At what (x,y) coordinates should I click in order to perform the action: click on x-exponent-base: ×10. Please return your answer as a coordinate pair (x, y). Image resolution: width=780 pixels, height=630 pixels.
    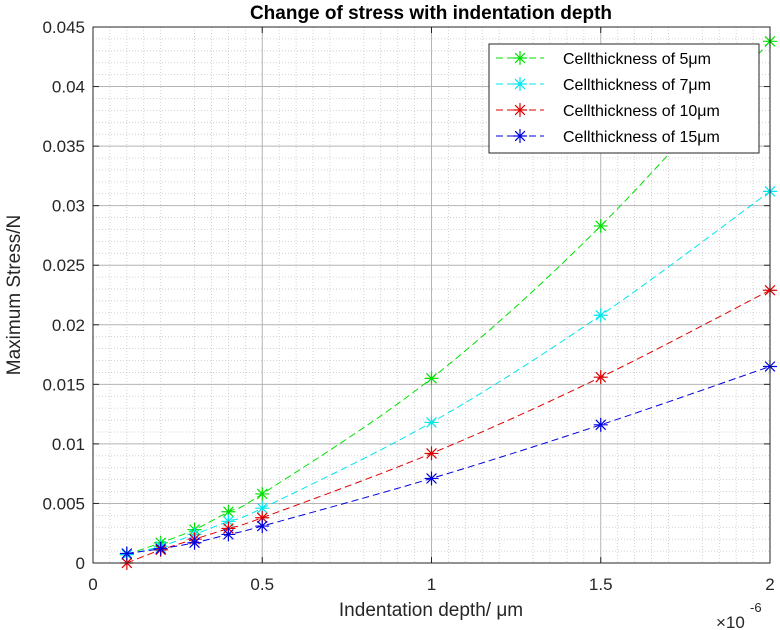
    Looking at the image, I should click on (730, 621).